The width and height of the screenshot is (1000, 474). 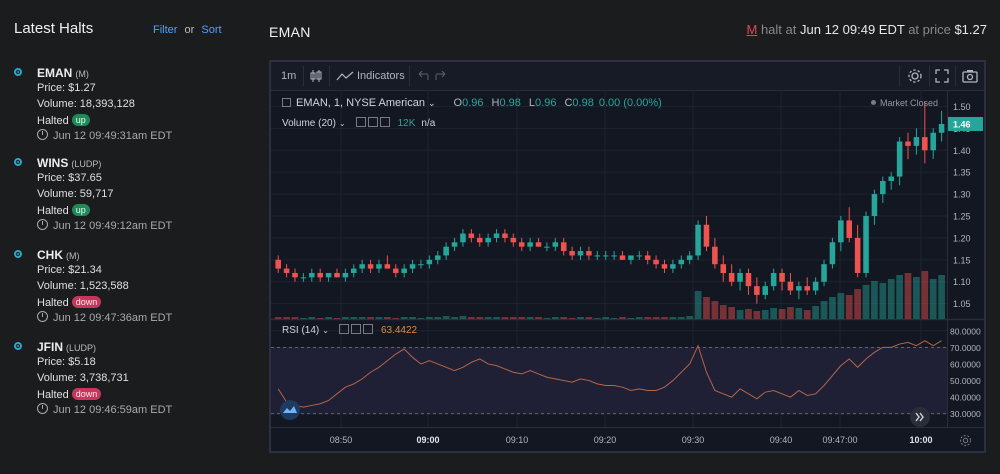 I want to click on scale-settings-icon, so click(x=965, y=440).